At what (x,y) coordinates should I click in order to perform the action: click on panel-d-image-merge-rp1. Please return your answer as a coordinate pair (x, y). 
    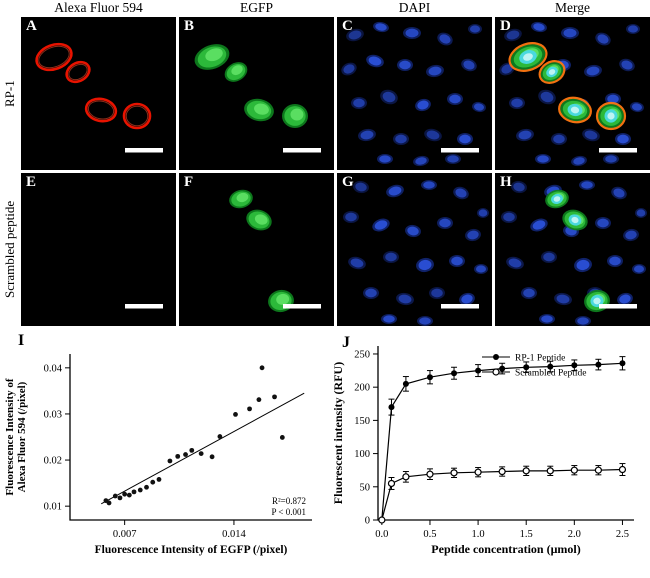
    Looking at the image, I should click on (571, 94).